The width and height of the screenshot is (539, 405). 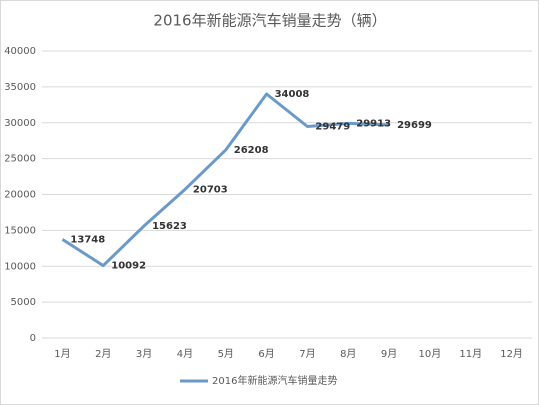 What do you see at coordinates (226, 354) in the screenshot?
I see `x-tick-label: 5月` at bounding box center [226, 354].